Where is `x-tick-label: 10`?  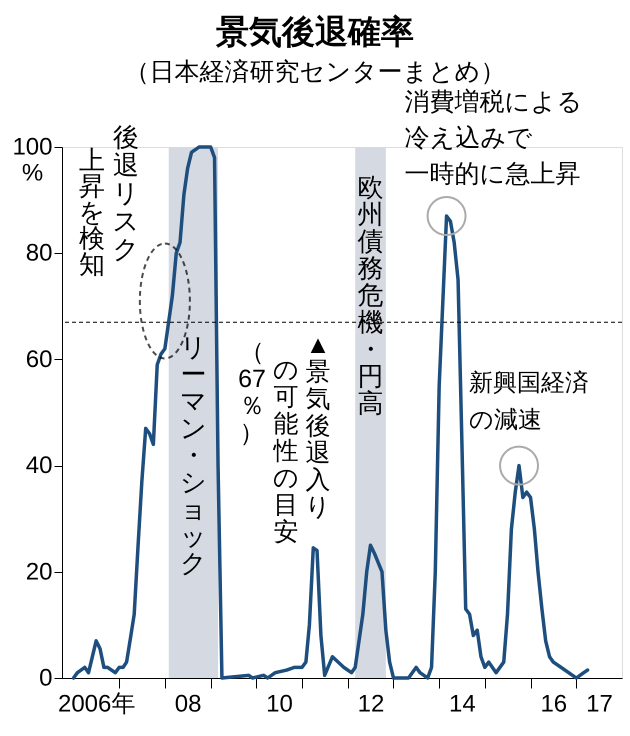
x-tick-label: 10 is located at coordinates (279, 704).